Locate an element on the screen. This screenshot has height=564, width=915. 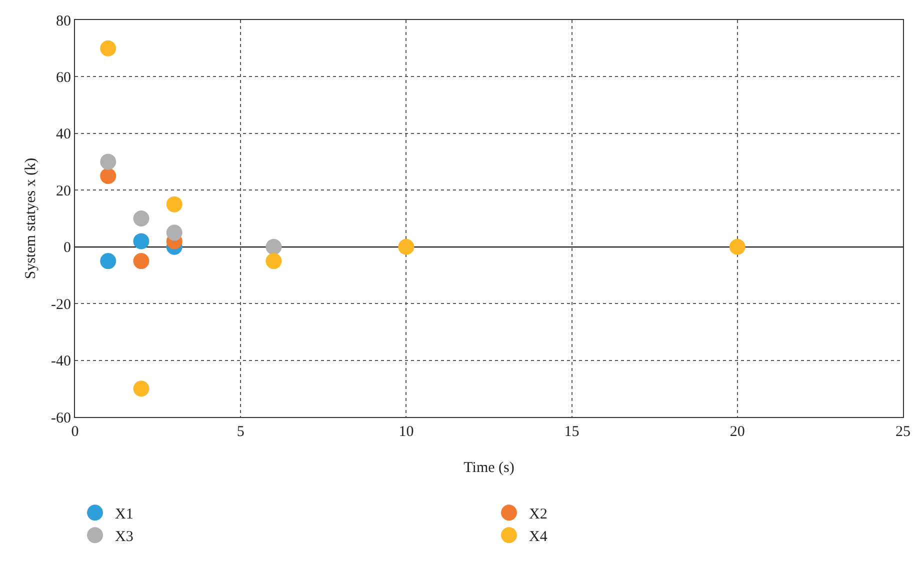
y-tick-label: -60 is located at coordinates (61, 418).